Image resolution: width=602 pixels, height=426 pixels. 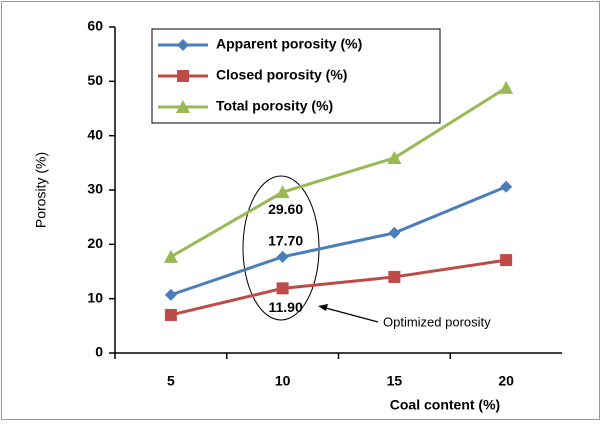 What do you see at coordinates (171, 381) in the screenshot?
I see `x-tick-label: 5` at bounding box center [171, 381].